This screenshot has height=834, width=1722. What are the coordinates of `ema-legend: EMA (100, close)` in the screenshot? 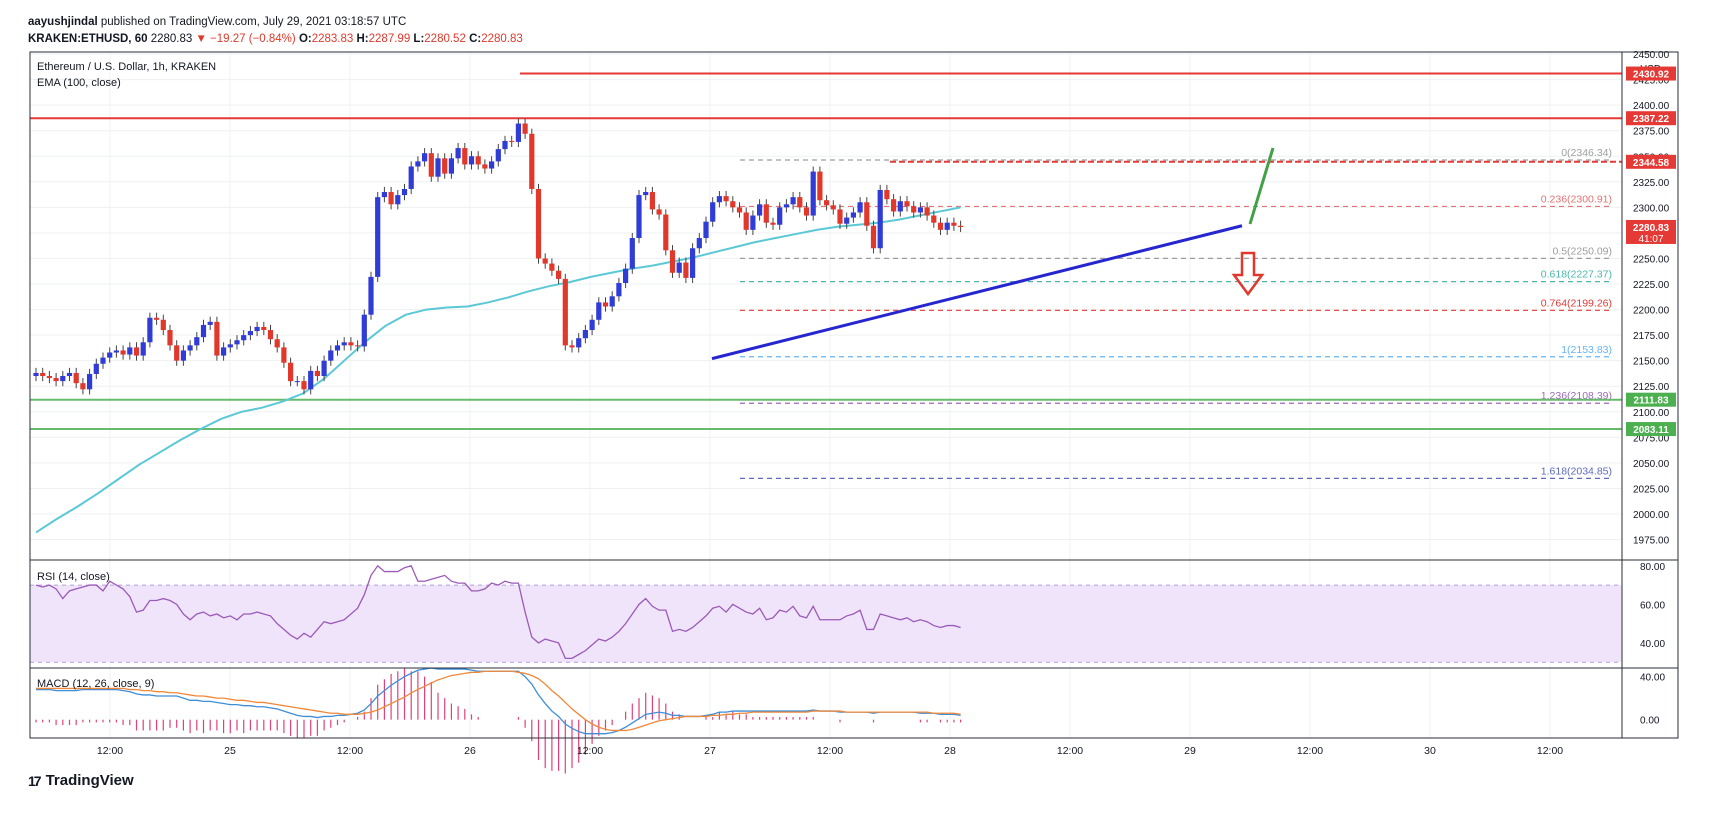 It's located at (79, 83).